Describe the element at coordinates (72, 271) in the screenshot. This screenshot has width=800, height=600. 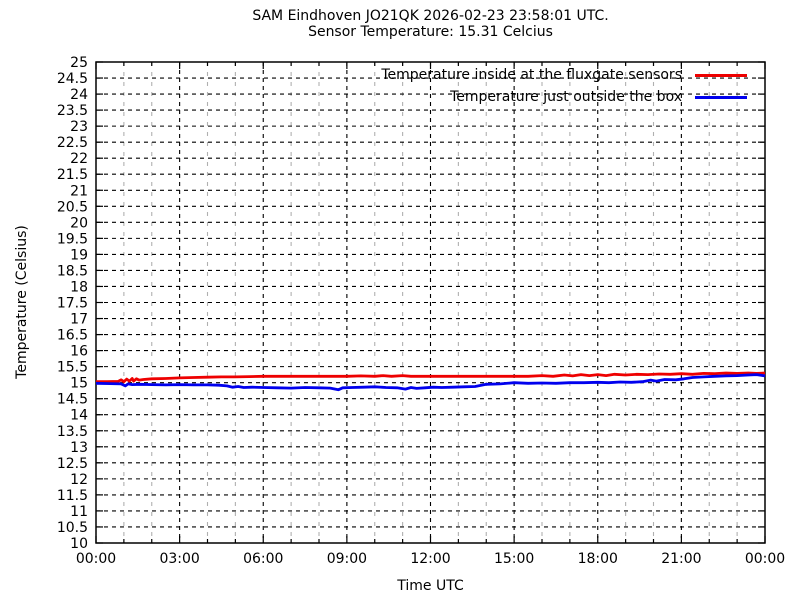
I see `y-tick-label: 18.5` at that location.